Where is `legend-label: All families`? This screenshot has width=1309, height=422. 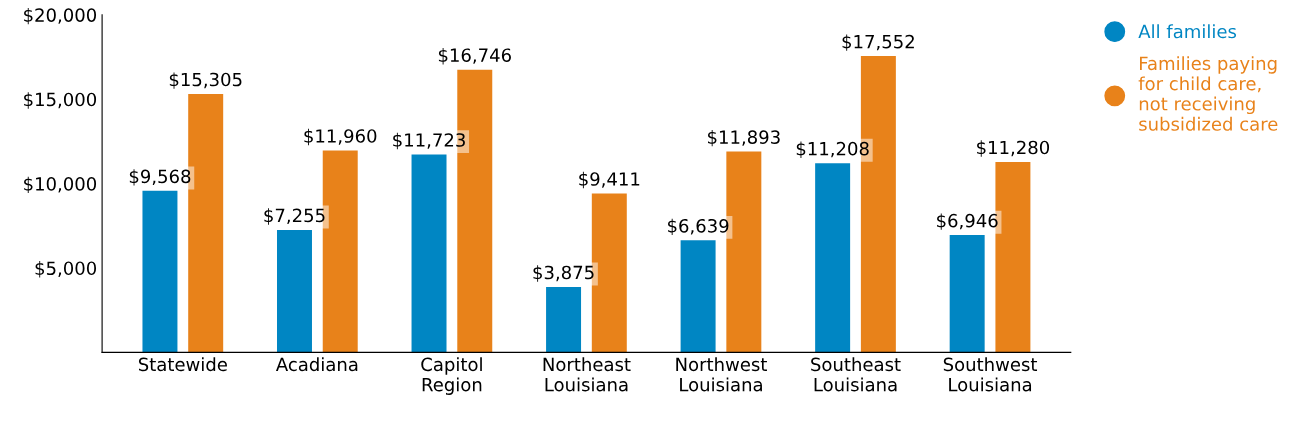
legend-label: All families is located at coordinates (1187, 31).